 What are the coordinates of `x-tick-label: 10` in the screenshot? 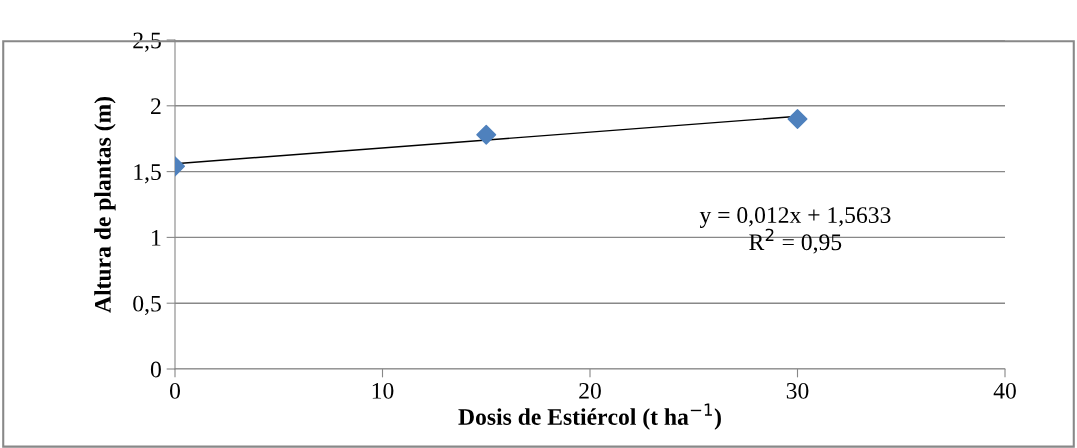 It's located at (383, 390).